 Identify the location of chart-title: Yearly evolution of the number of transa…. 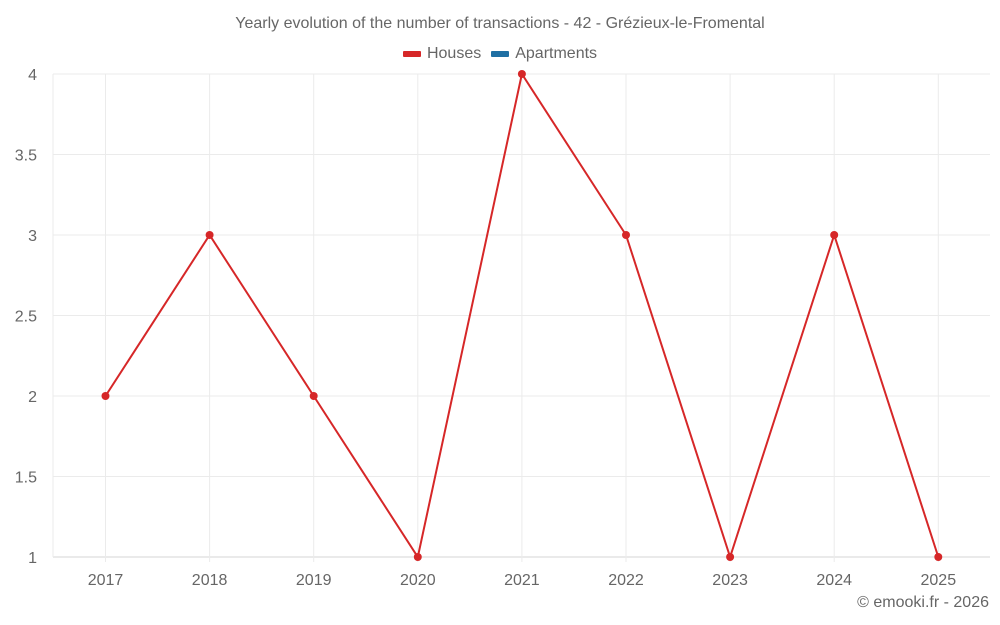
(500, 23).